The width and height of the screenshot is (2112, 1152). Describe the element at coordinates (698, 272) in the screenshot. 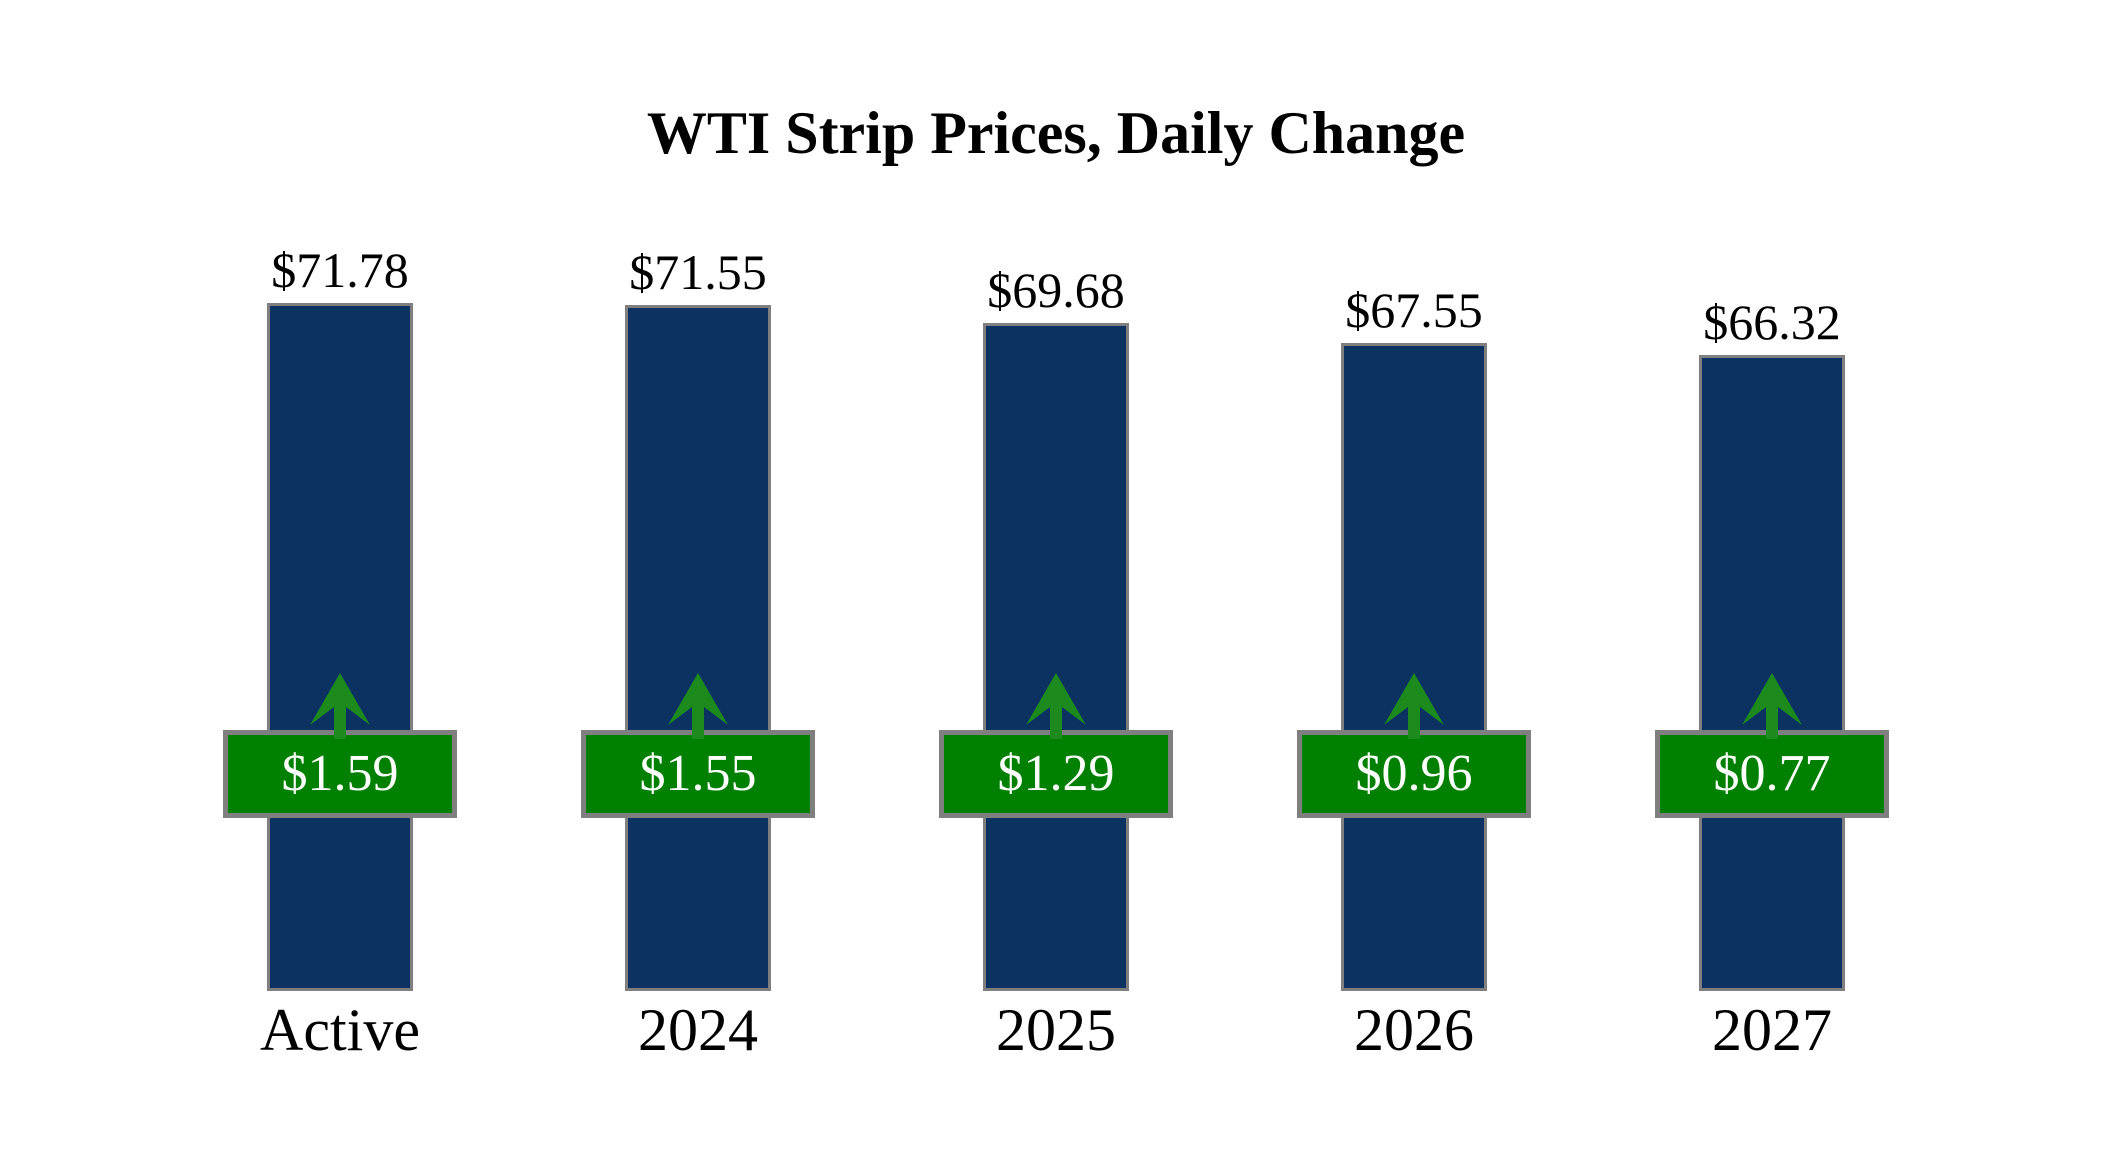

I see `bar-value-label: $71.55` at that location.